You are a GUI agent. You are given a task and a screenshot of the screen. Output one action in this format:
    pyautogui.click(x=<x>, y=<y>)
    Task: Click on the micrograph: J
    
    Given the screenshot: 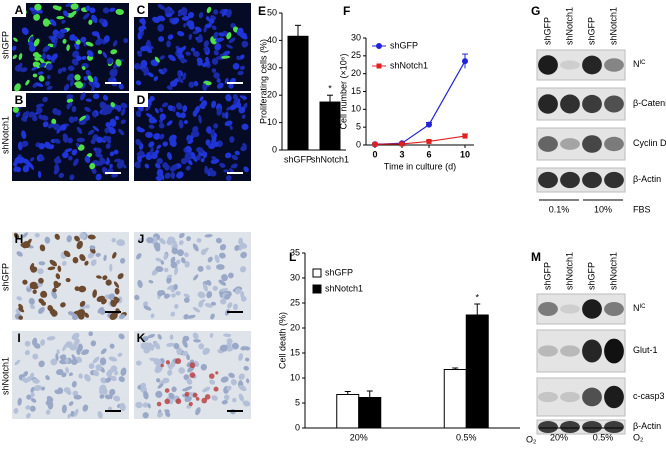 What is the action you would take?
    pyautogui.click(x=192, y=276)
    